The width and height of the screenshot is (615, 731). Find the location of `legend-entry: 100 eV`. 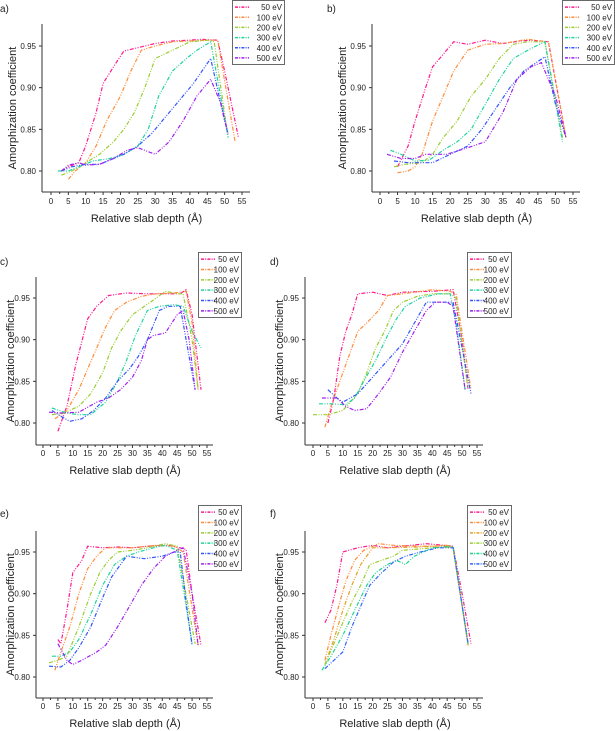

legend-entry: 100 eV is located at coordinates (227, 523).